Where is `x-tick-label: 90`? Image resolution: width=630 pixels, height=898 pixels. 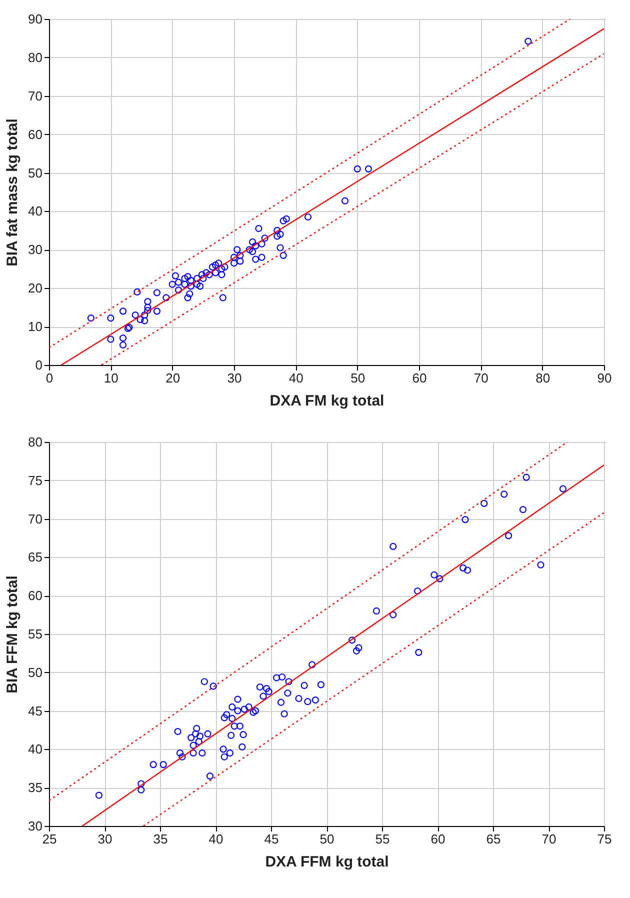
x-tick-label: 90 is located at coordinates (604, 378).